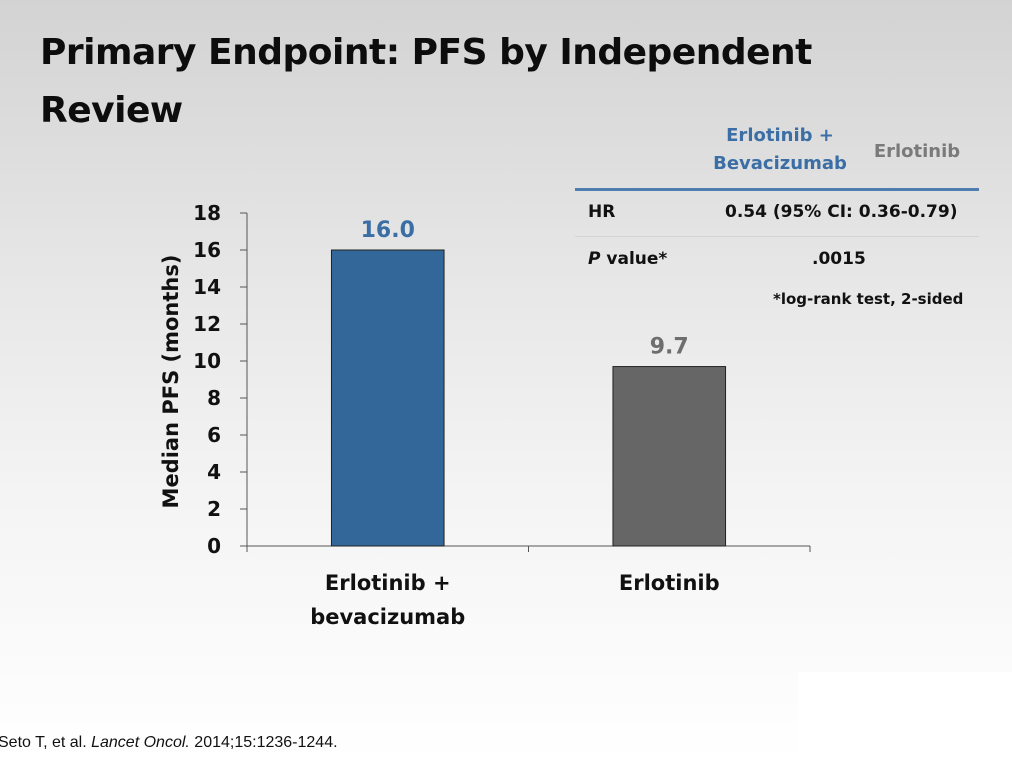 The height and width of the screenshot is (762, 1012). Describe the element at coordinates (669, 583) in the screenshot. I see `category-label: Erlotinib` at that location.